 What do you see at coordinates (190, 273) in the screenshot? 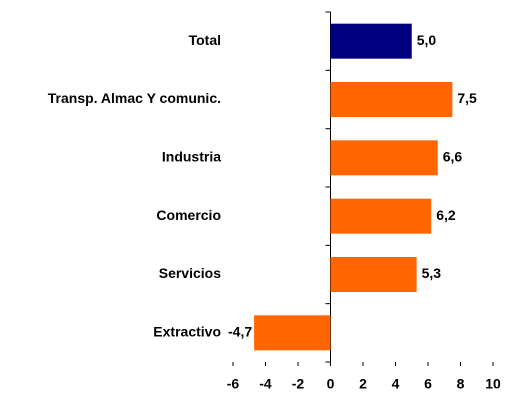
I see `category-label: Servicios` at bounding box center [190, 273].